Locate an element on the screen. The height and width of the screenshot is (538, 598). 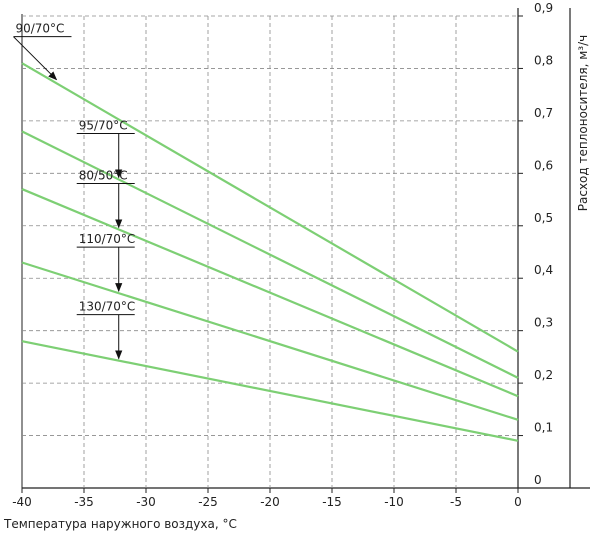
x-tick-label: -40 is located at coordinates (22, 502).